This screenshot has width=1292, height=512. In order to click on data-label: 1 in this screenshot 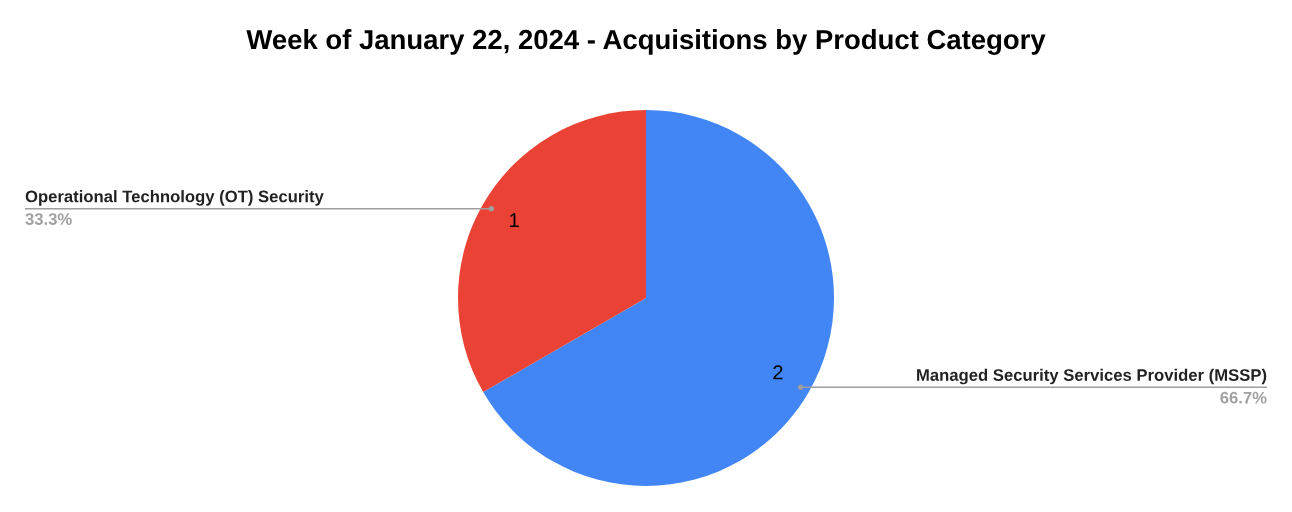, I will do `click(514, 220)`.